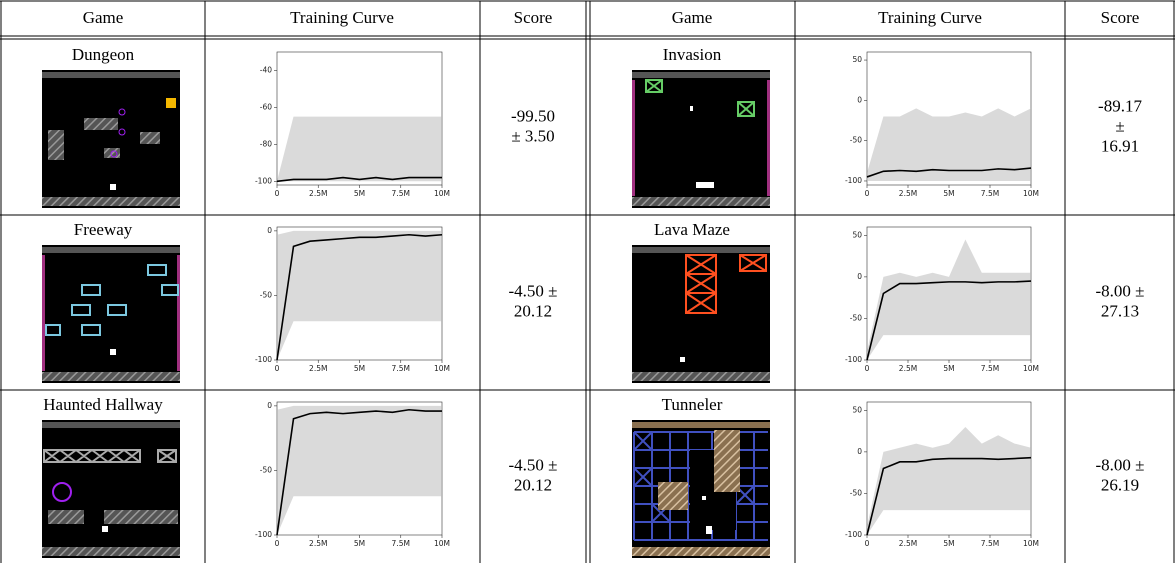 The height and width of the screenshot is (563, 1175). What do you see at coordinates (103, 54) in the screenshot?
I see `game-name: Dungeon` at bounding box center [103, 54].